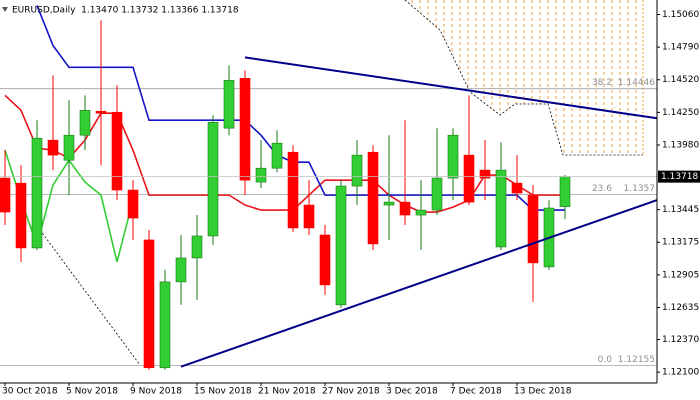  I want to click on ichimoku-cloud, so click(524, 77).